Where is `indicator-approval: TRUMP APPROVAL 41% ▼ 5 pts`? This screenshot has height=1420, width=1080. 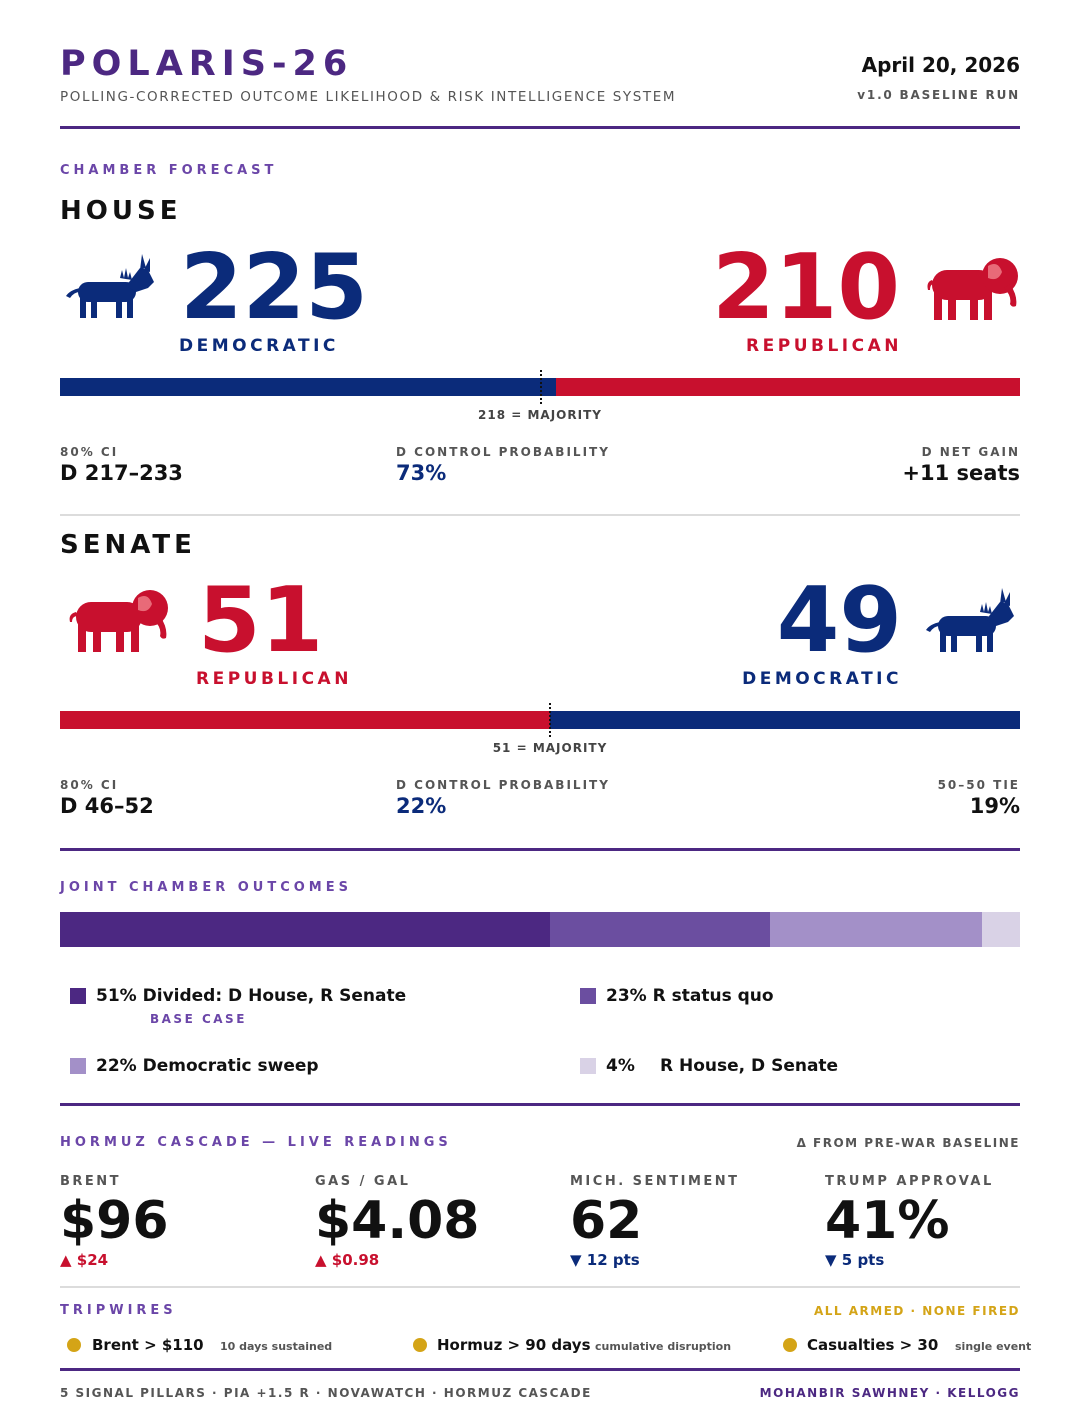
indicator-approval: TRUMP APPROVAL 41% ▼ 5 pts is located at coordinates (922, 1224).